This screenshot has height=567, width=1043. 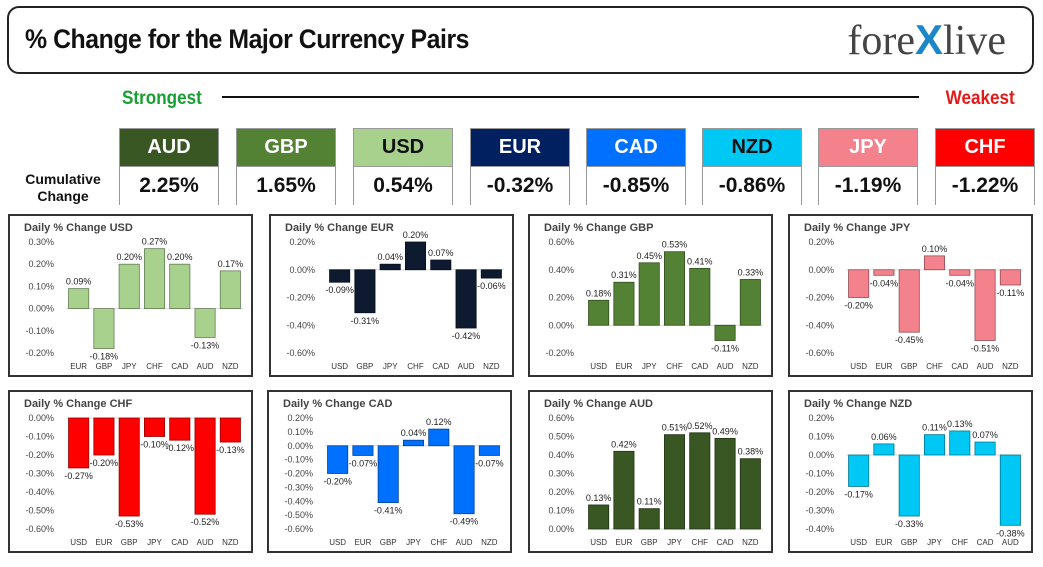 I want to click on y-tick-label: 0.50%, so click(x=561, y=437).